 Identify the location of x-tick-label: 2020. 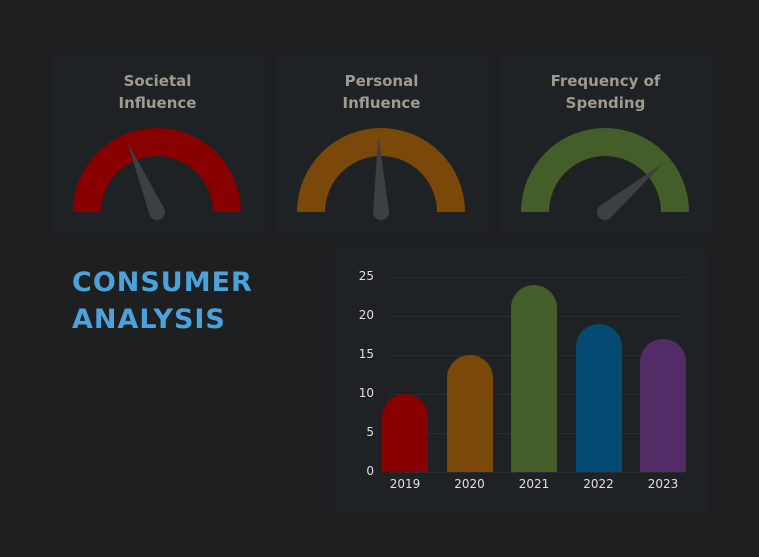
(469, 484).